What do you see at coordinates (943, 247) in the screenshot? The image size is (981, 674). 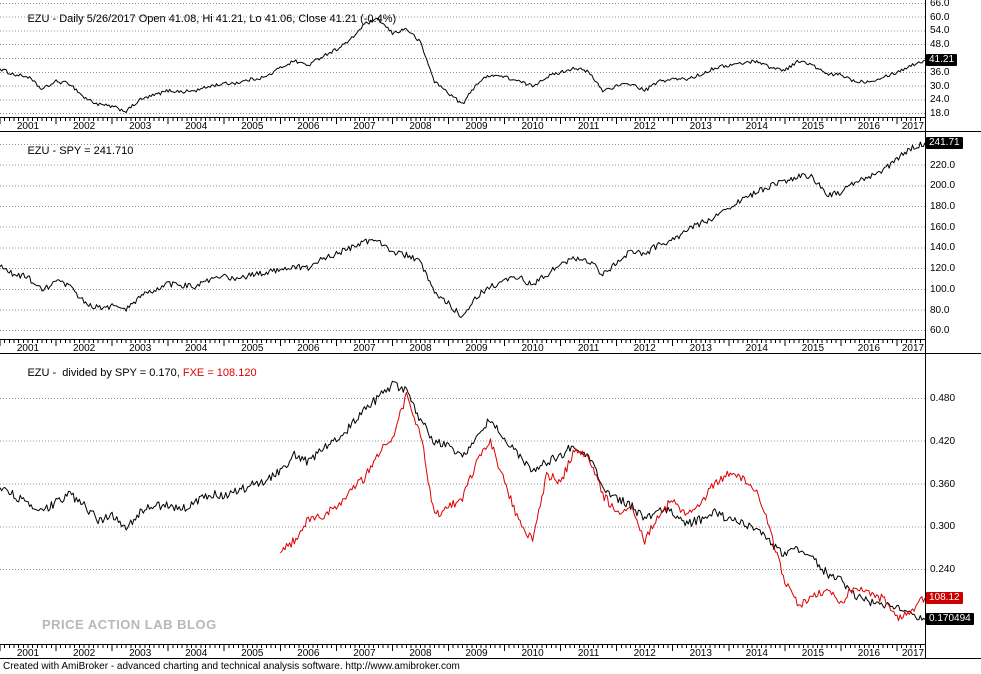 I see `y-tick-label: 140.0` at bounding box center [943, 247].